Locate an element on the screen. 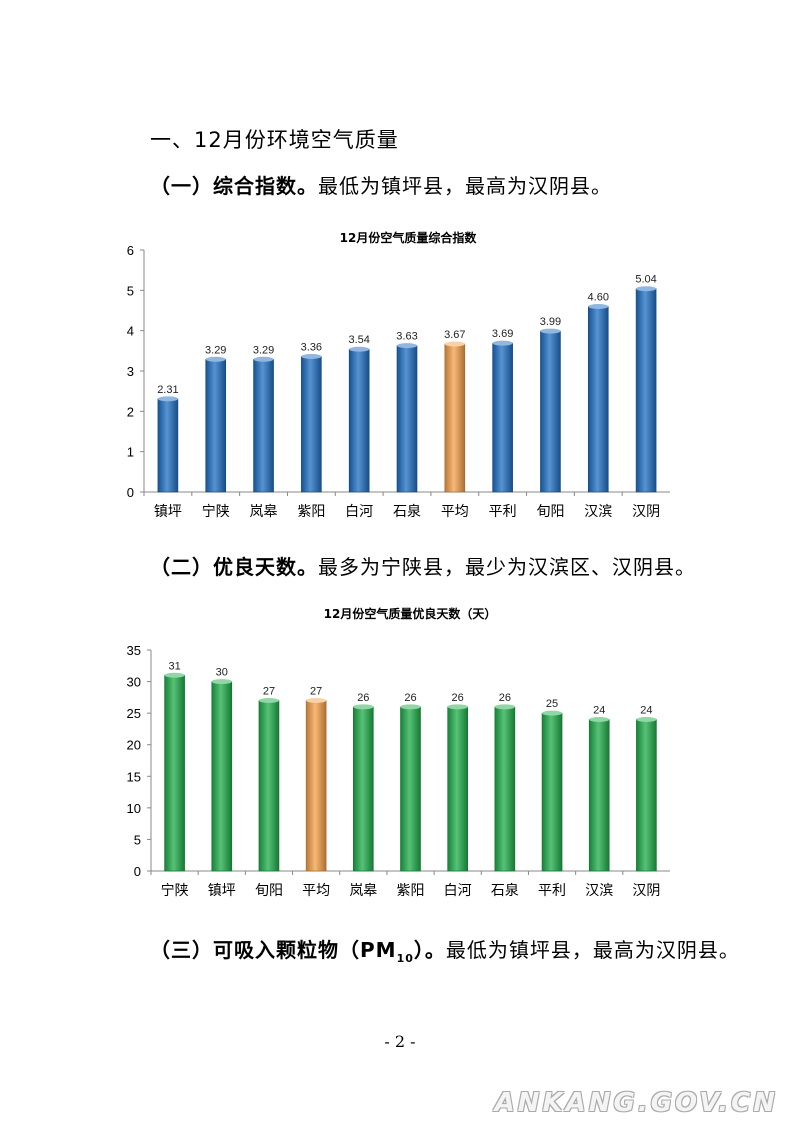  paragraph-composite-index: （一）综合指数。最低为镇坪县，最高为汉阴县。 is located at coordinates (381, 184).